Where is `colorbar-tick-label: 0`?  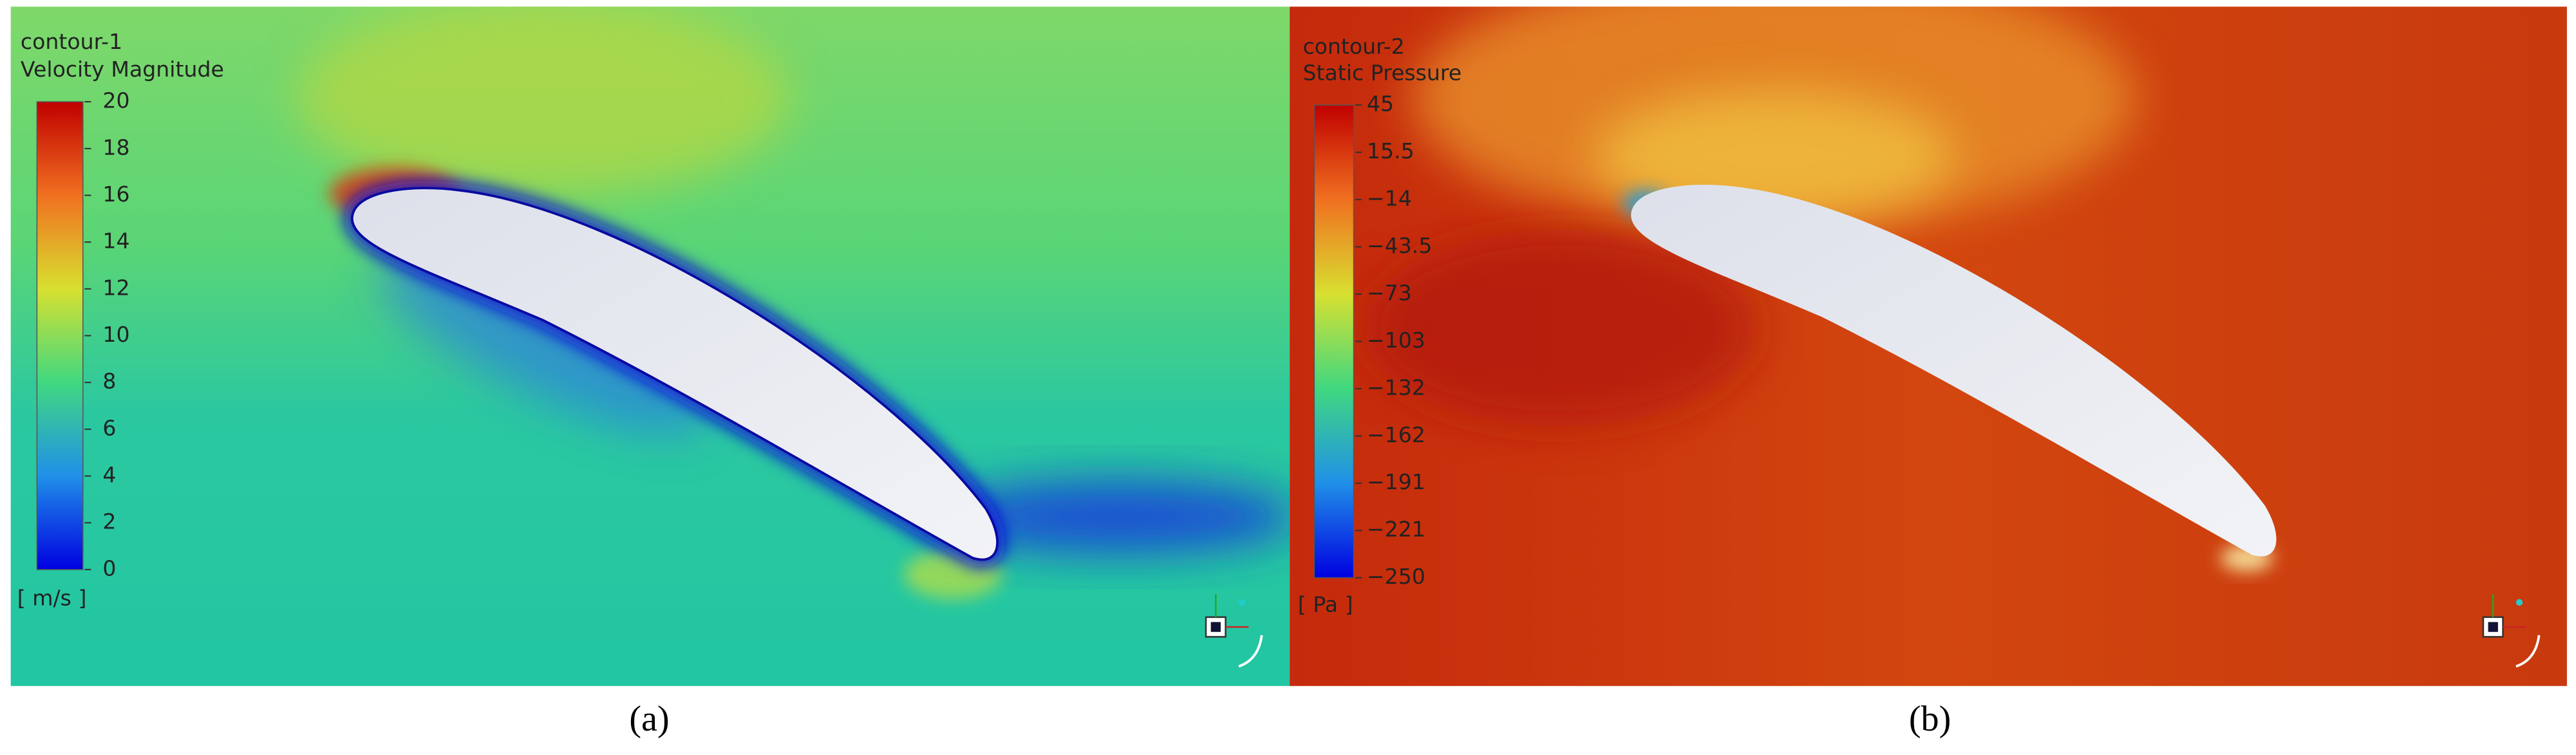 colorbar-tick-label: 0 is located at coordinates (109, 568).